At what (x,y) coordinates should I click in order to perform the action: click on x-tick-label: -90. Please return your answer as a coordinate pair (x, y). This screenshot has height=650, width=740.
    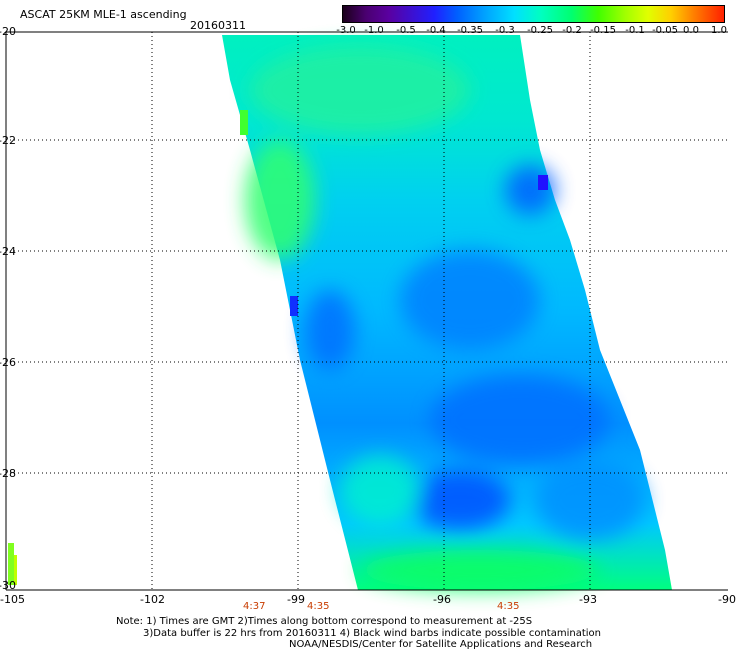
    Looking at the image, I should click on (727, 599).